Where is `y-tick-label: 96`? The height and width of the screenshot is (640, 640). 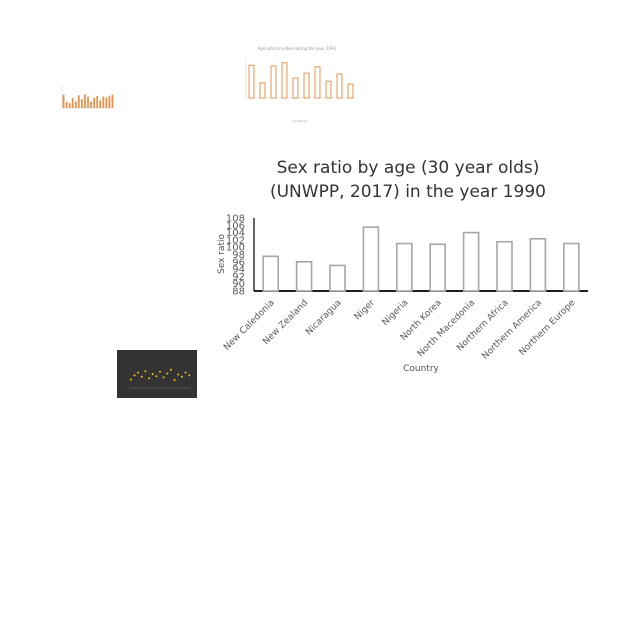
y-tick-label: 96 is located at coordinates (238, 262).